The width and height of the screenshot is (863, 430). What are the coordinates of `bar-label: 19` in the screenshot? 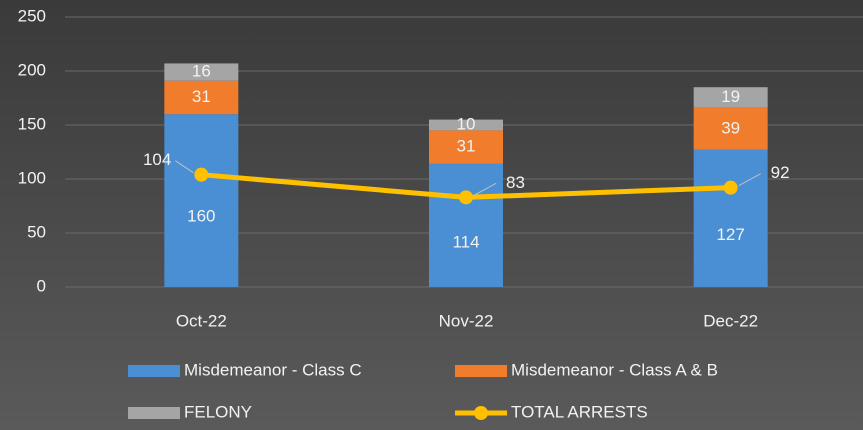 It's located at (730, 96).